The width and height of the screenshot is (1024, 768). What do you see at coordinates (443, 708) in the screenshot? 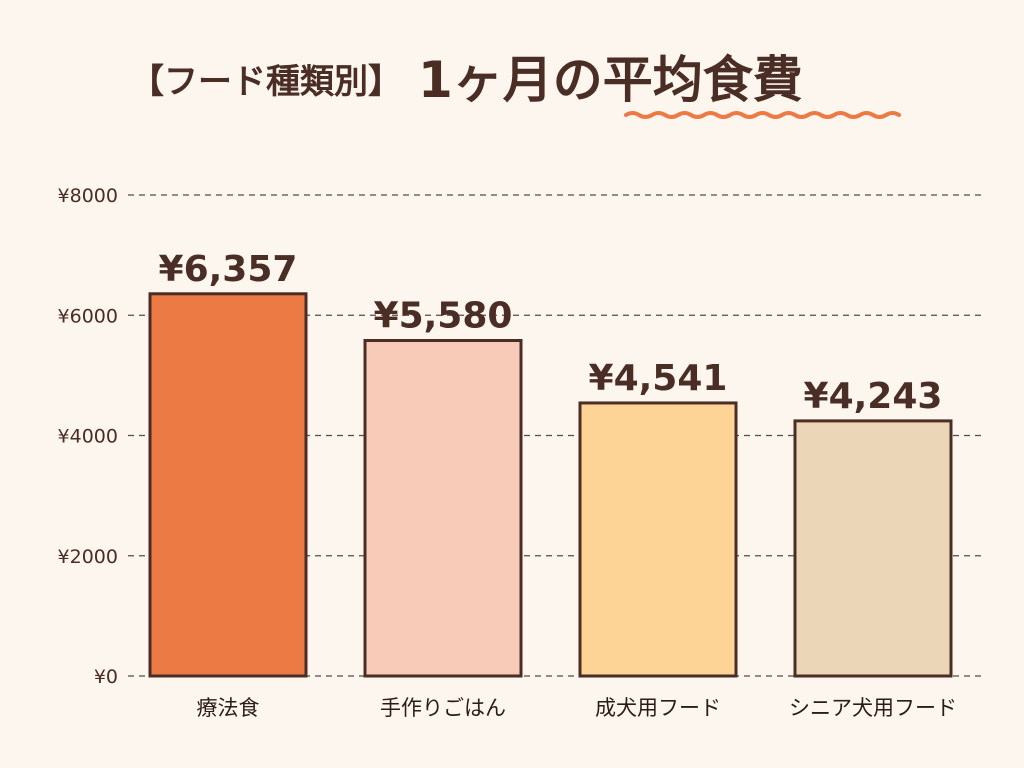
I see `category-label-2: 手作りごはん` at bounding box center [443, 708].